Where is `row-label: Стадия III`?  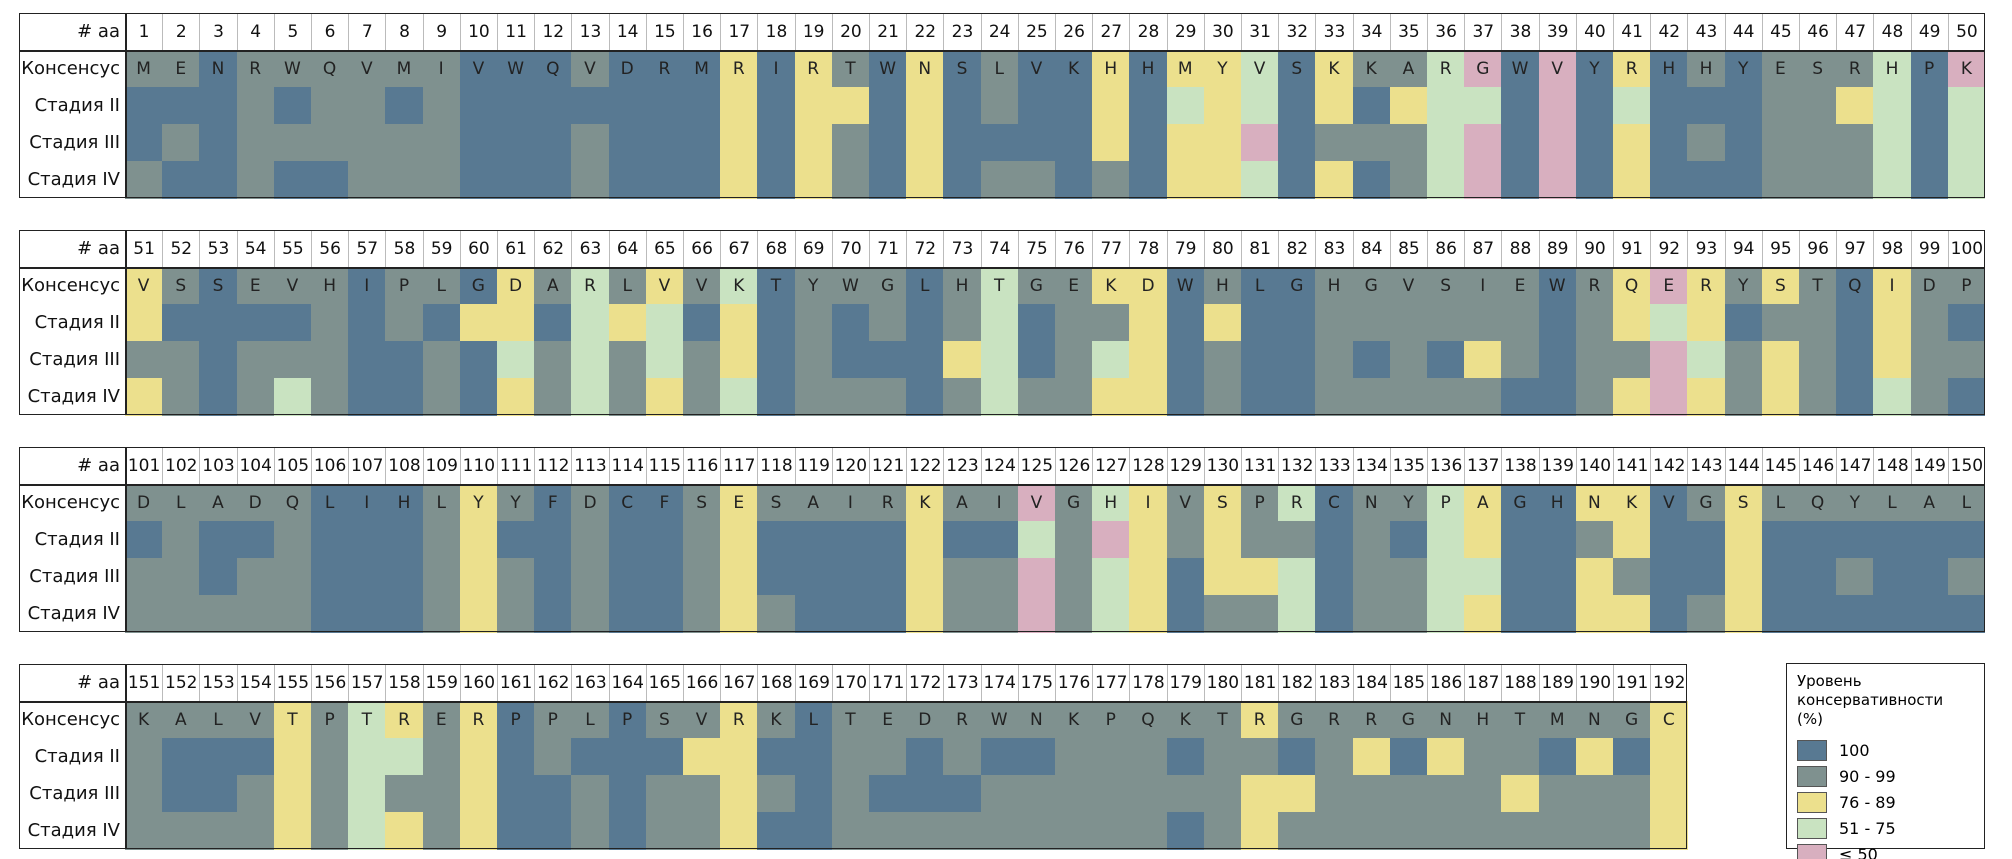
row-label: Стадия III is located at coordinates (74, 576).